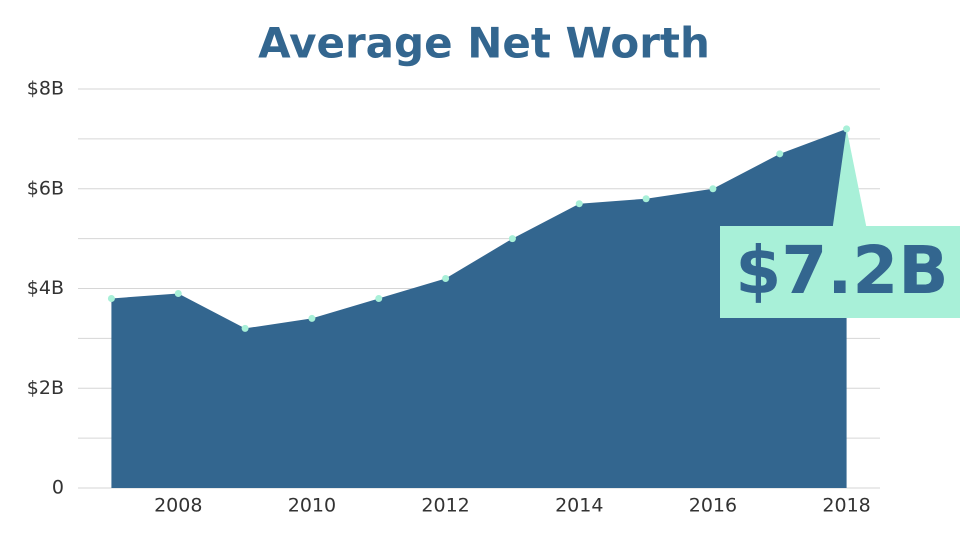 Image resolution: width=960 pixels, height=540 pixels. What do you see at coordinates (484, 43) in the screenshot?
I see `chart-title: Average Net Worth` at bounding box center [484, 43].